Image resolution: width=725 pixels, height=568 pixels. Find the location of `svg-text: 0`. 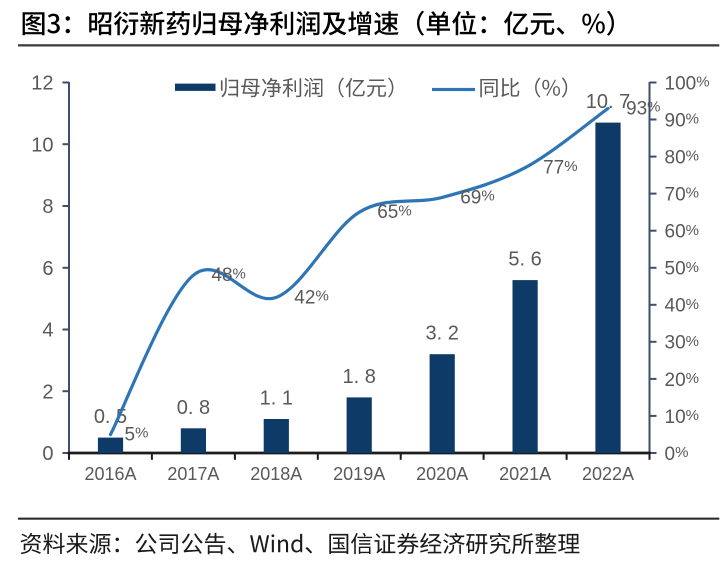

svg-text: 0 is located at coordinates (47, 454).